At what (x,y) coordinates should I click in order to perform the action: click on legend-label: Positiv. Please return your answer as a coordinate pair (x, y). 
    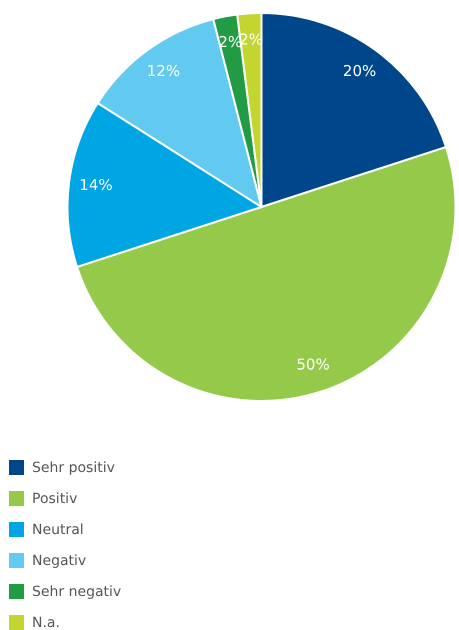
    Looking at the image, I should click on (55, 498).